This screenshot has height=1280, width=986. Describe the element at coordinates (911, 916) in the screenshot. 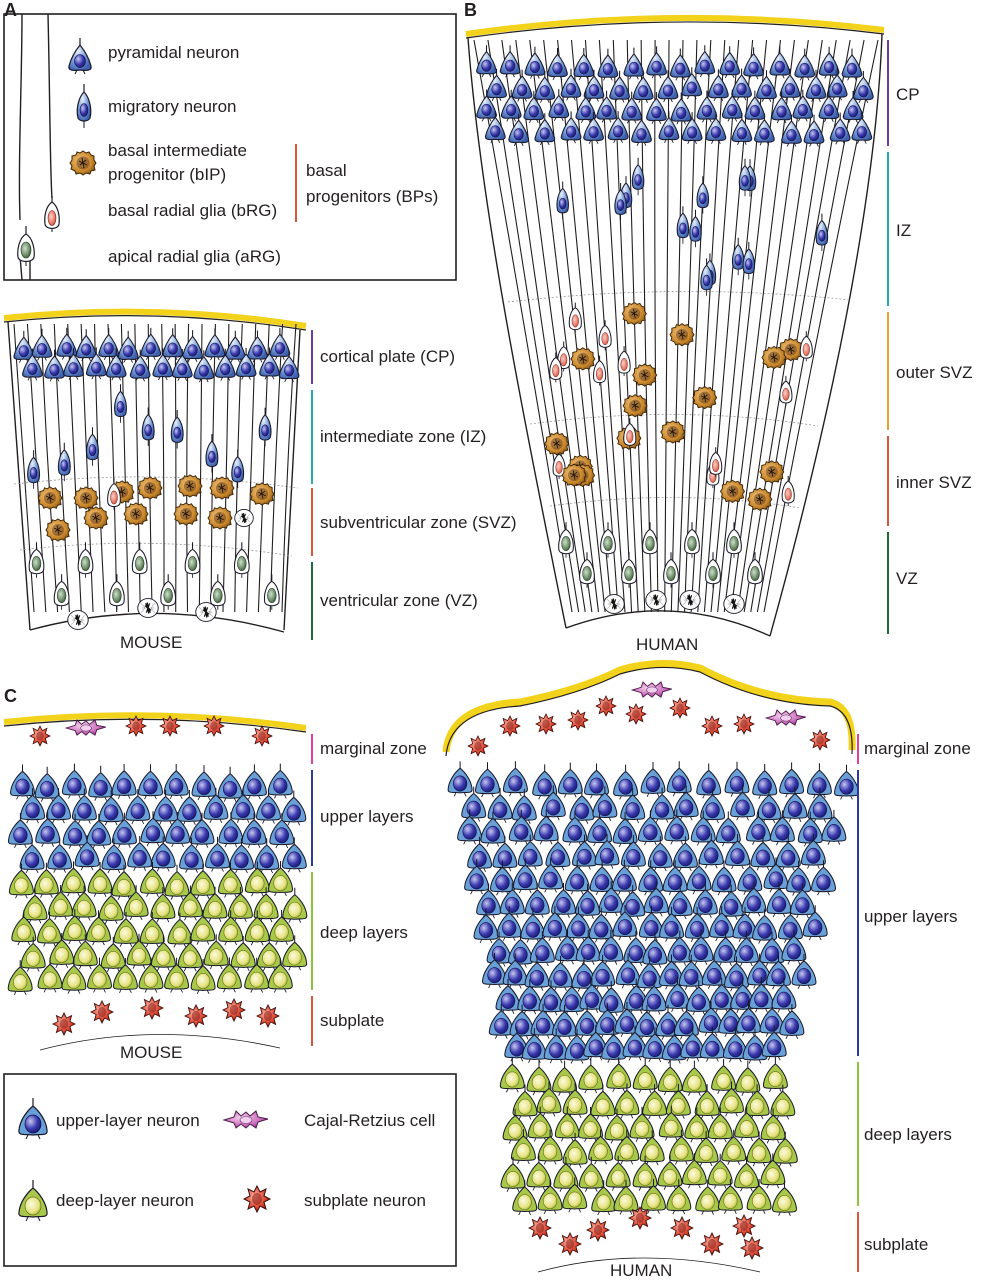

I see `zone-label: upper layers` at that location.